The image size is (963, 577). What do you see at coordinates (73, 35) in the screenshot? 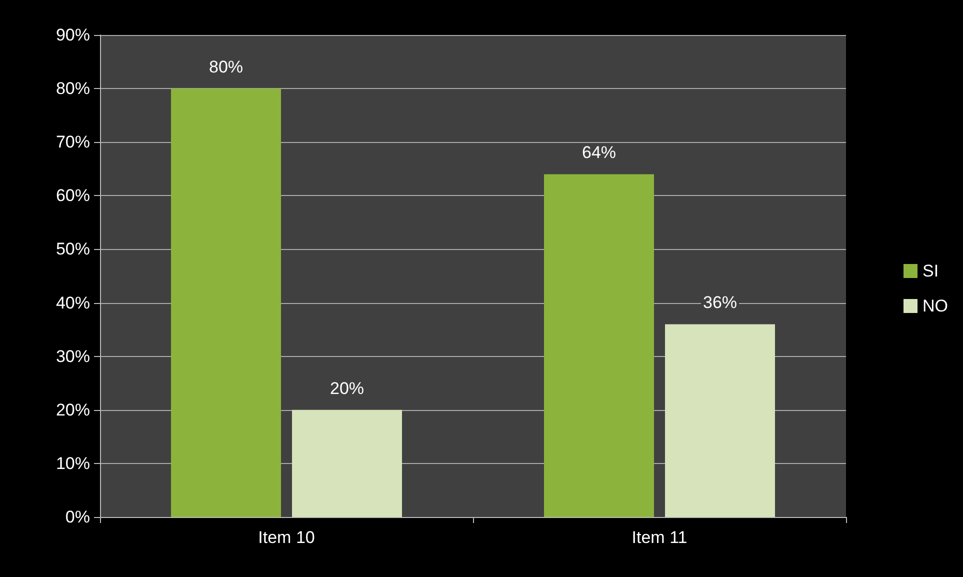
I see `y-tick-label: 90%` at bounding box center [73, 35].